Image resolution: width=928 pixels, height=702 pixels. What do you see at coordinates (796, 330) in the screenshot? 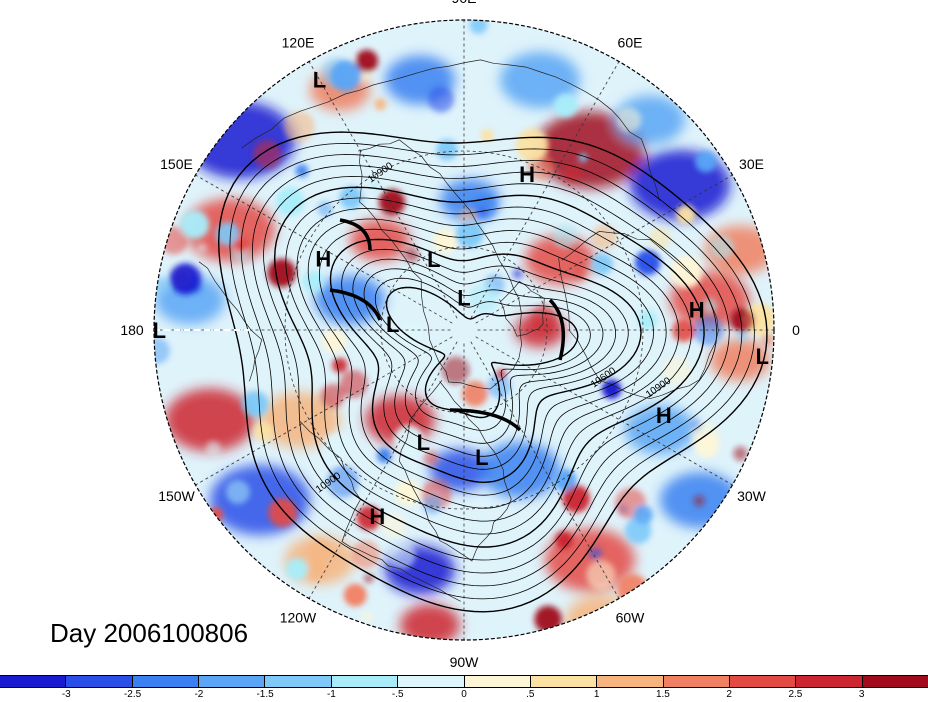
I see `longitude-label: 0` at bounding box center [796, 330].